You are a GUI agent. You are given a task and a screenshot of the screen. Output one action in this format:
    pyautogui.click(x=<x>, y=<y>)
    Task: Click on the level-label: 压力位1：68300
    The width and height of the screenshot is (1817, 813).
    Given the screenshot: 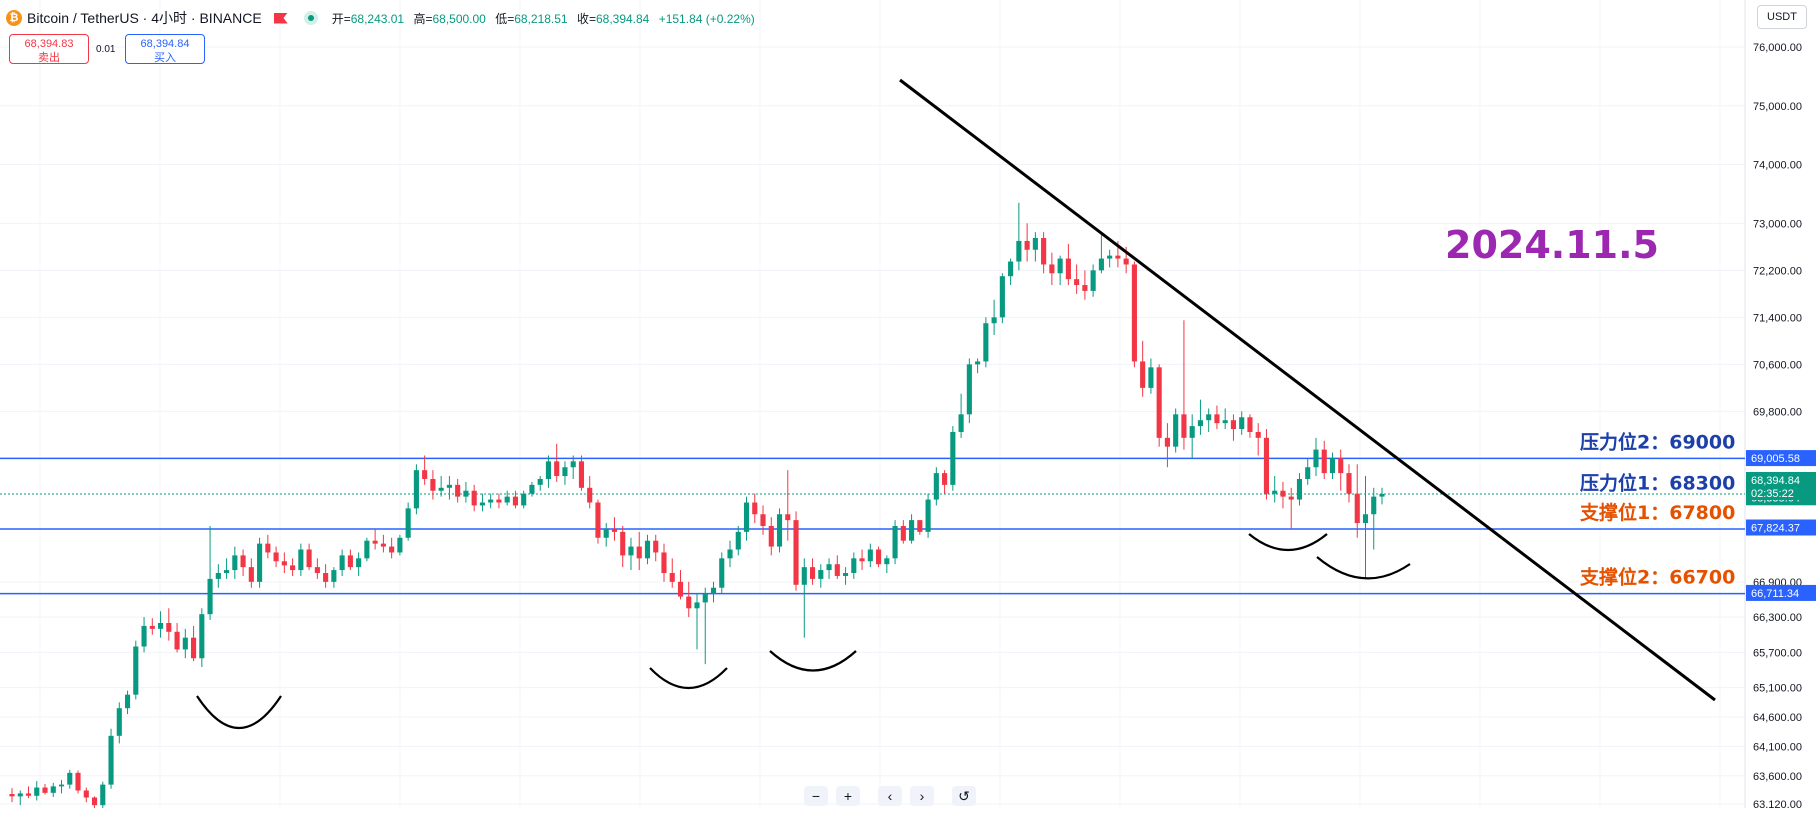 What is the action you would take?
    pyautogui.click(x=1657, y=483)
    